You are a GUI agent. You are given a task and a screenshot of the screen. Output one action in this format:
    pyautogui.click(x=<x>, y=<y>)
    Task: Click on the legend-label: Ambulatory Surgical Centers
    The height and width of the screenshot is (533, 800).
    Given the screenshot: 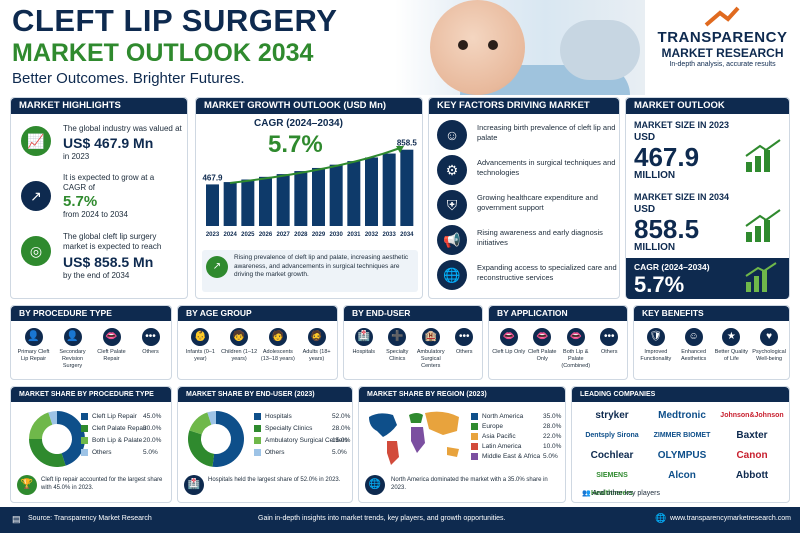 What is the action you would take?
    pyautogui.click(x=306, y=441)
    